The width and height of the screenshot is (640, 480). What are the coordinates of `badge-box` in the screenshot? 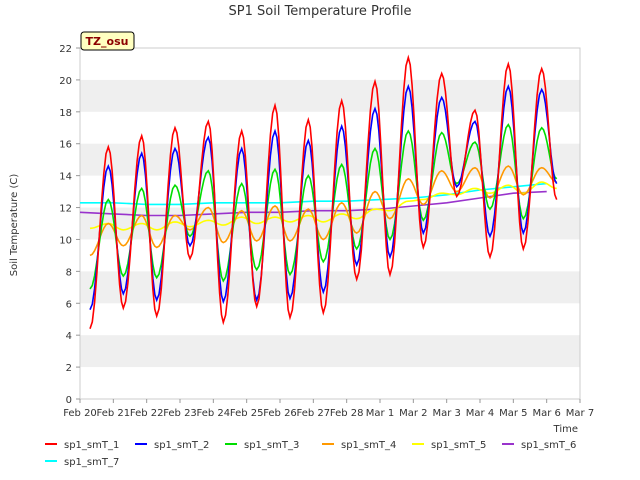 It's located at (107, 41).